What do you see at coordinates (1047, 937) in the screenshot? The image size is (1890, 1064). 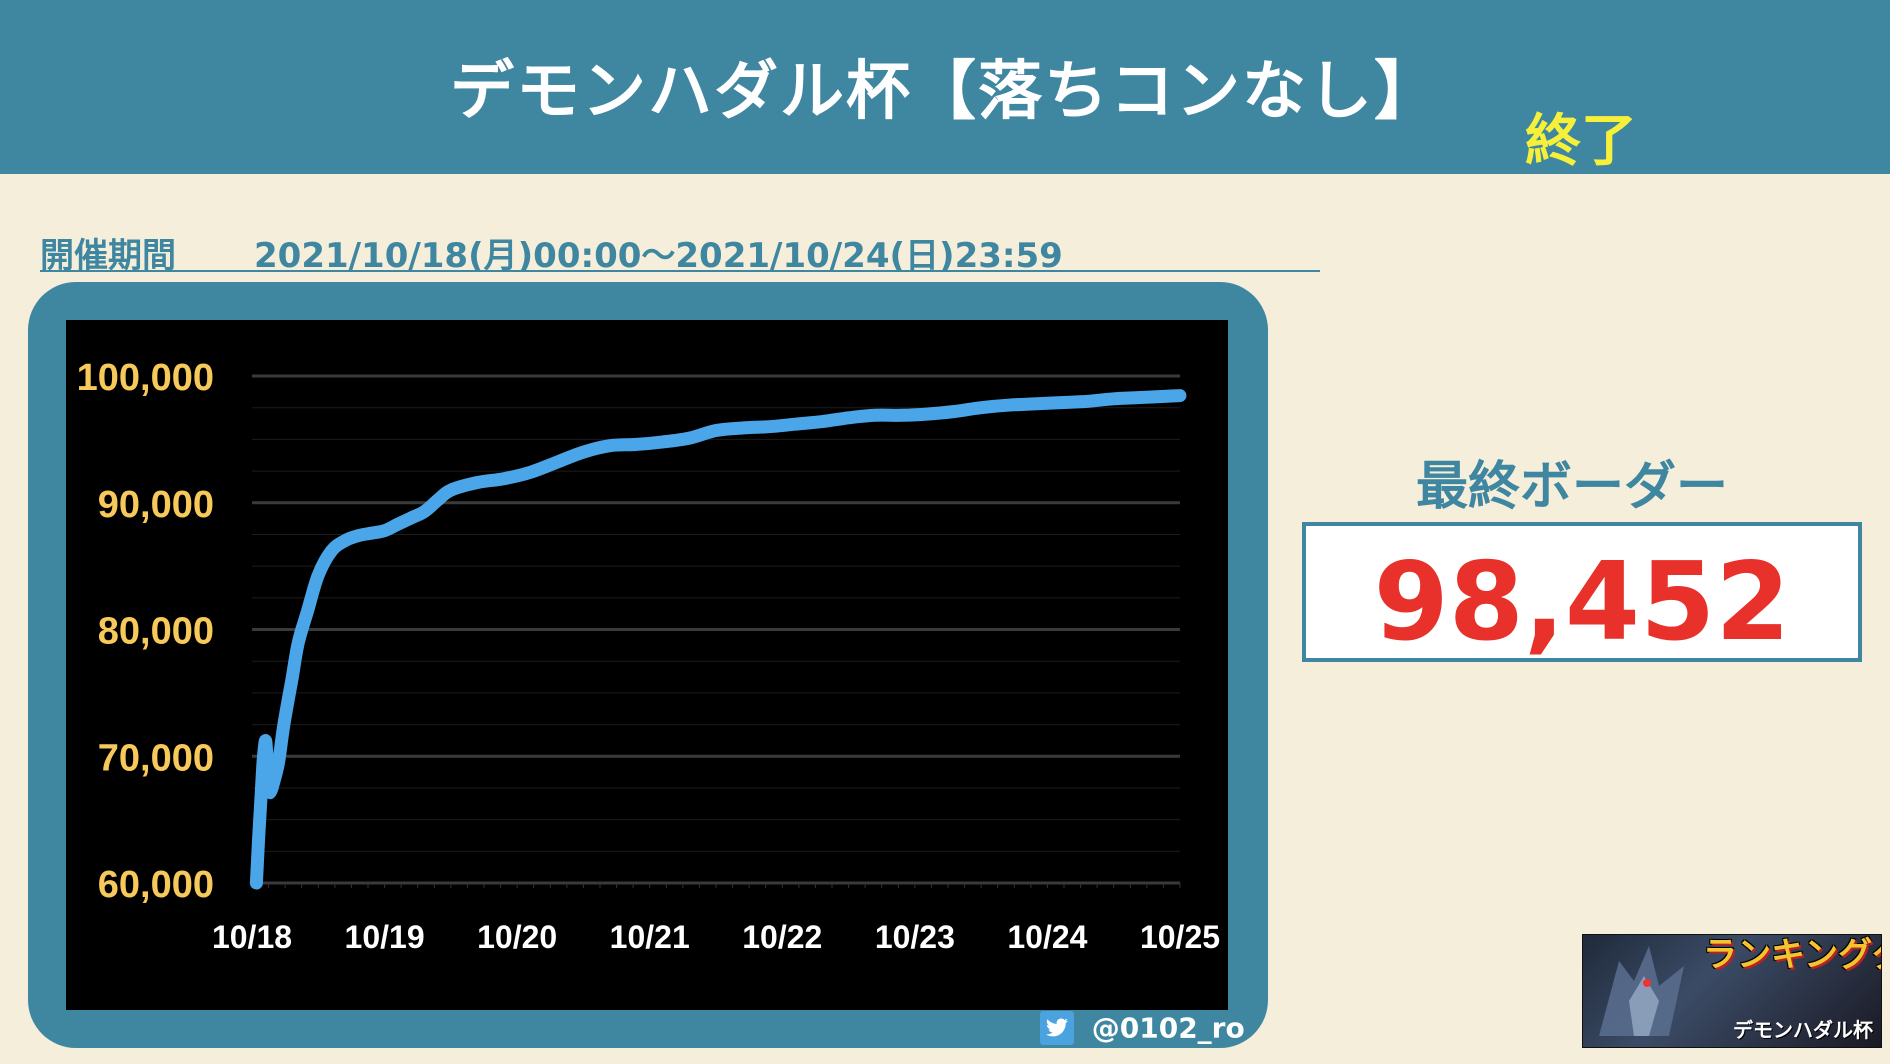 I see `x-tick-label: 10/24` at bounding box center [1047, 937].